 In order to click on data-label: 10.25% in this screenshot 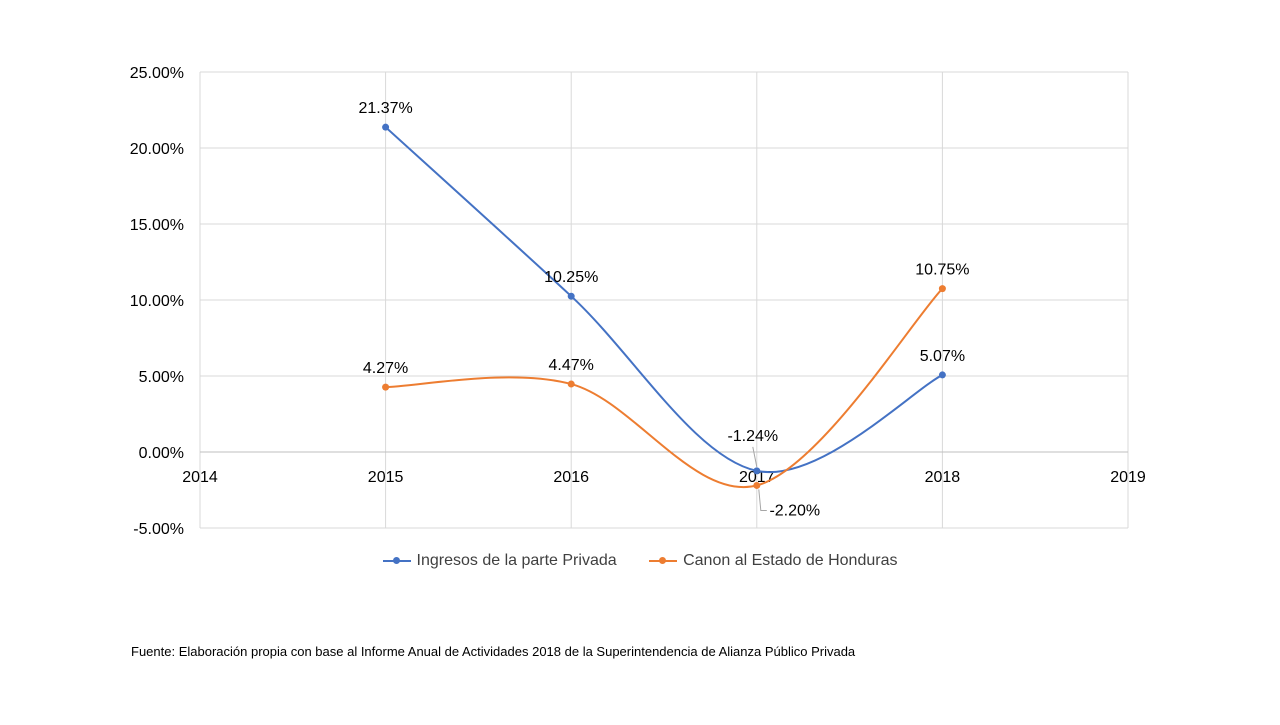, I will do `click(571, 277)`.